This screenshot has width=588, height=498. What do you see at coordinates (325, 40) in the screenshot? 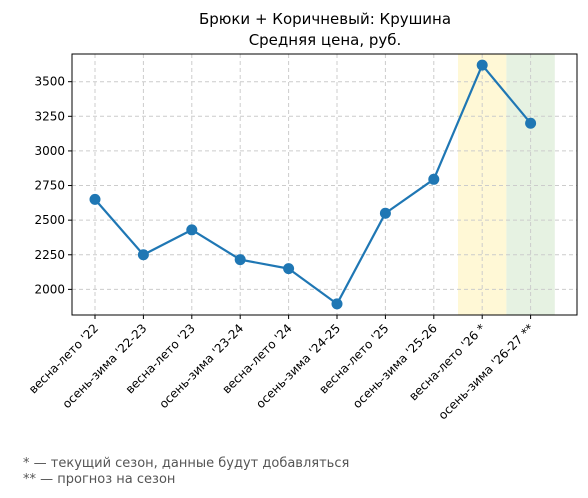
I see `chart-subtitle: Средняя цена, руб.` at bounding box center [325, 40].